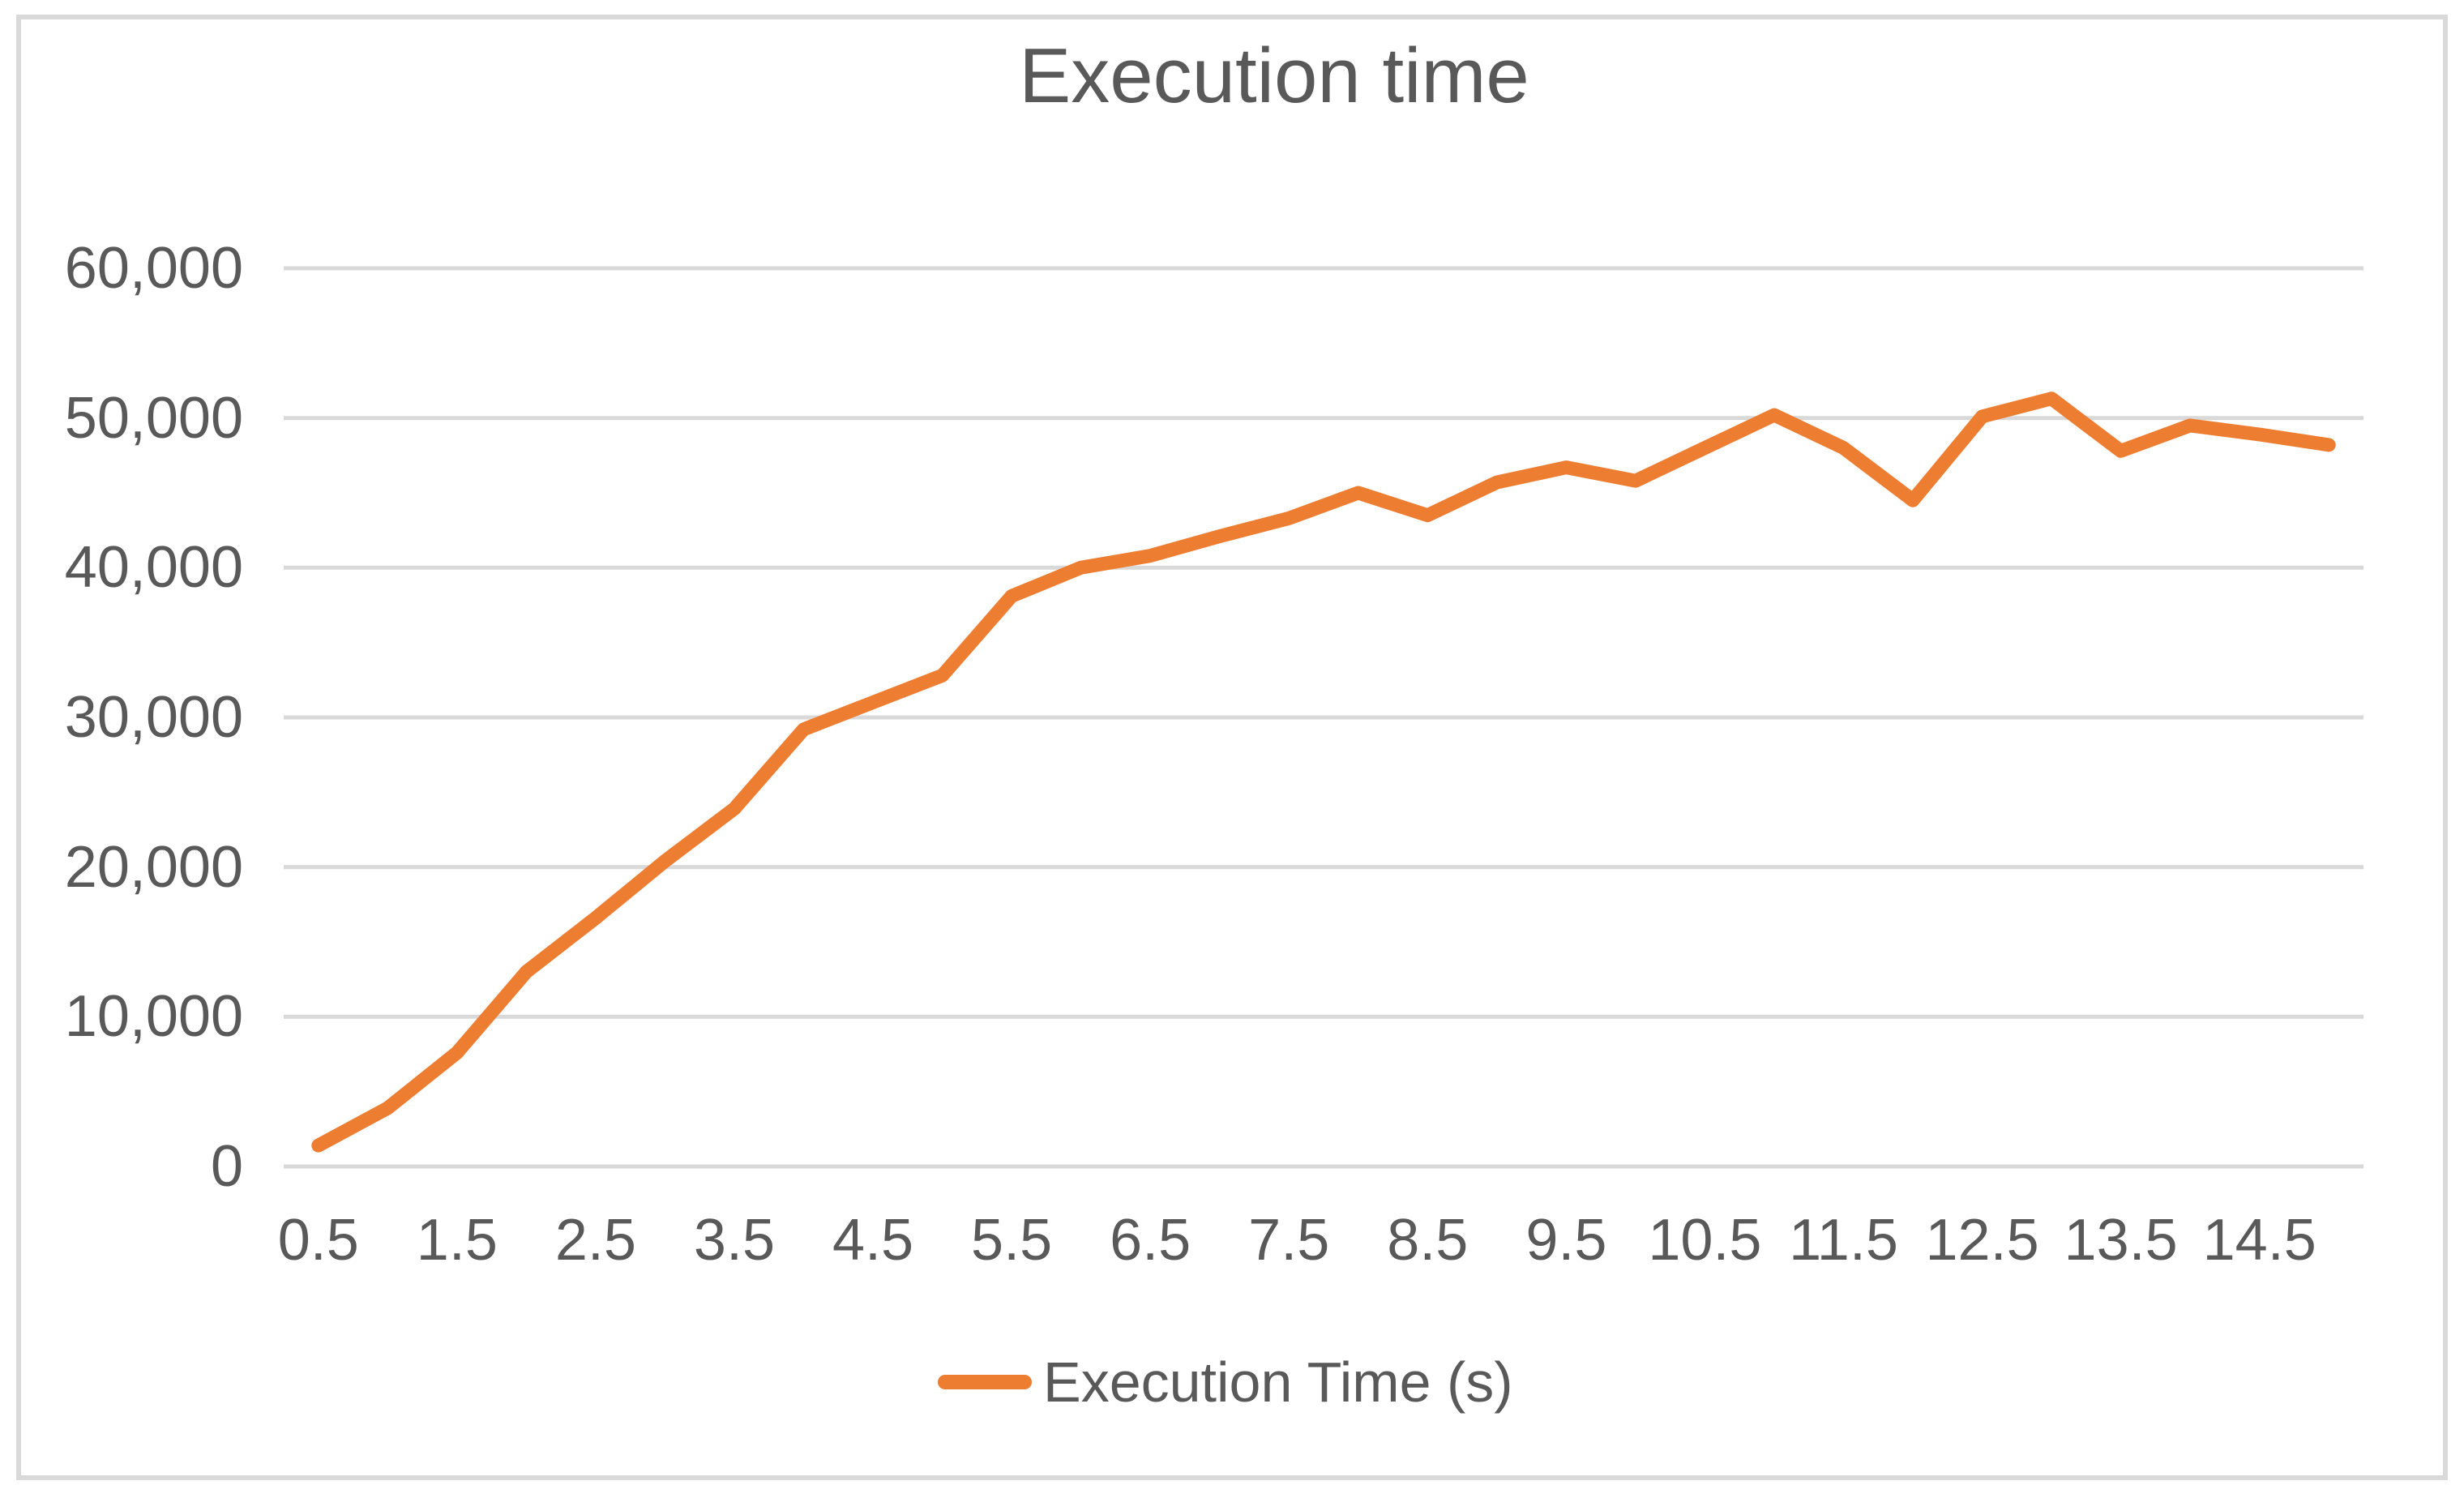 The height and width of the screenshot is (1498, 2464). What do you see at coordinates (153, 568) in the screenshot?
I see `y-tick-label-40,000: 40,000` at bounding box center [153, 568].